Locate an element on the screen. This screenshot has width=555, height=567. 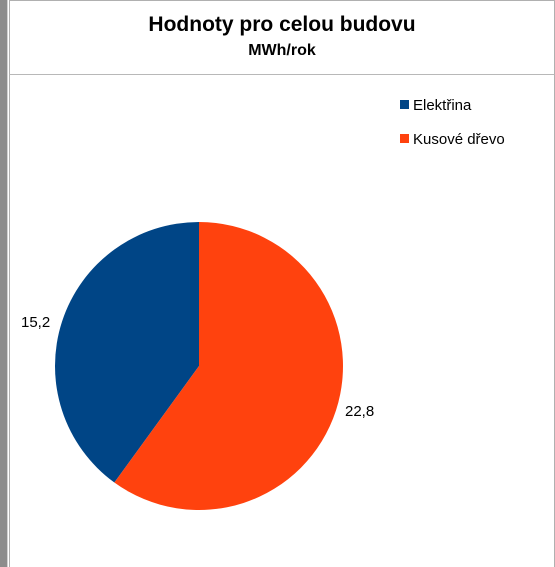
pie-data-label-1: 15,2 is located at coordinates (35, 322).